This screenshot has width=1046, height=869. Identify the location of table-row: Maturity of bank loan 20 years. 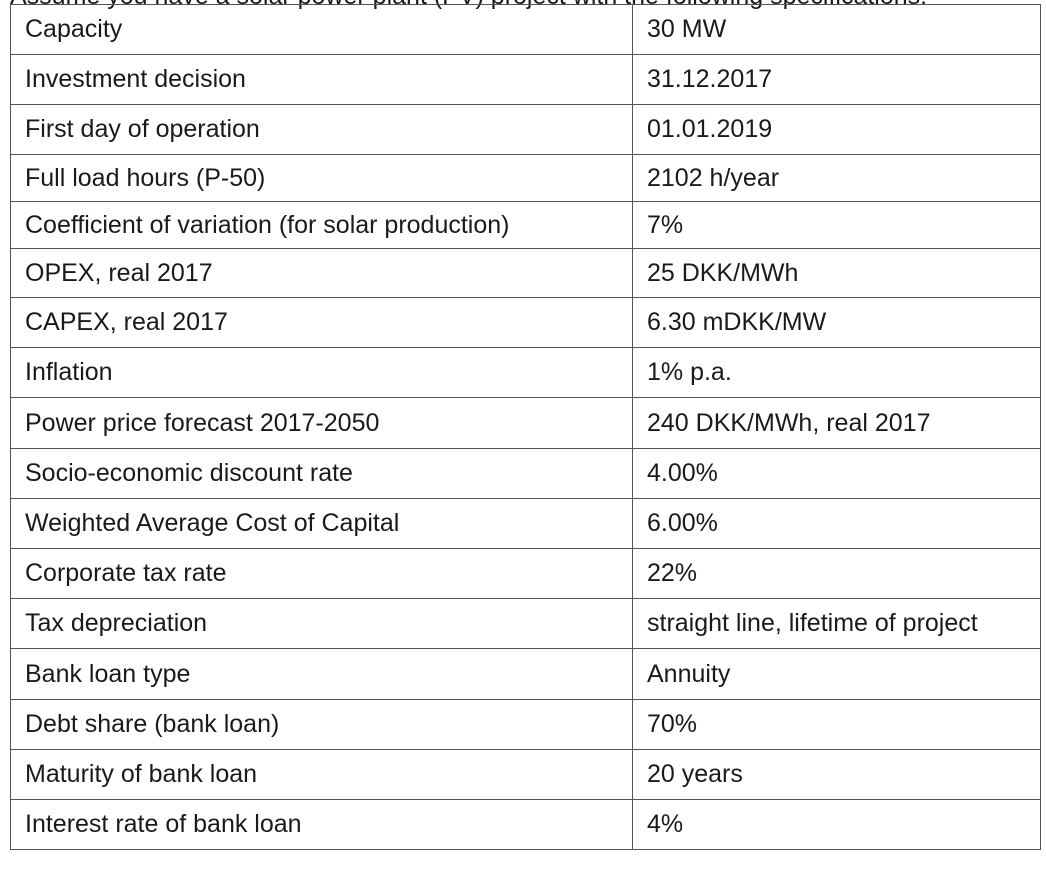
(525, 774).